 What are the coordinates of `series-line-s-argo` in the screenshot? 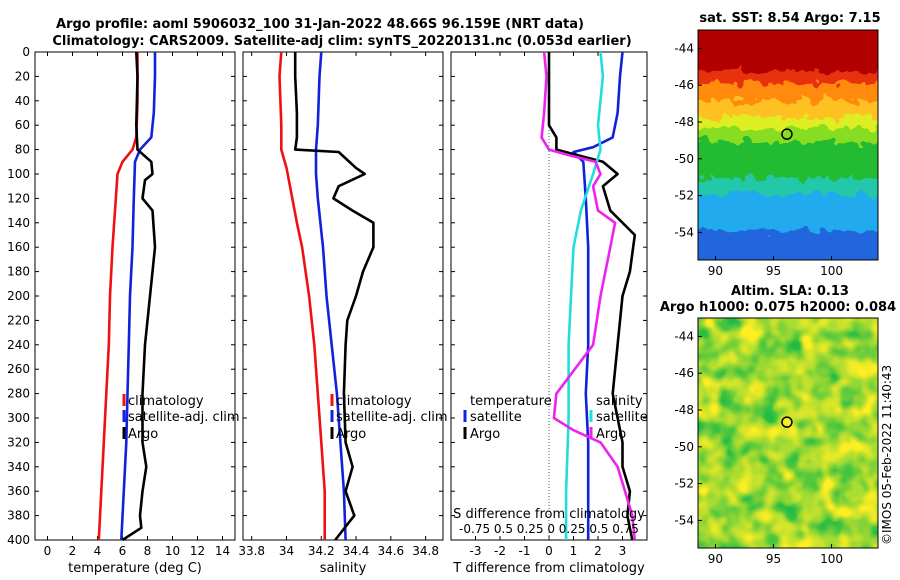 It's located at (588, 296).